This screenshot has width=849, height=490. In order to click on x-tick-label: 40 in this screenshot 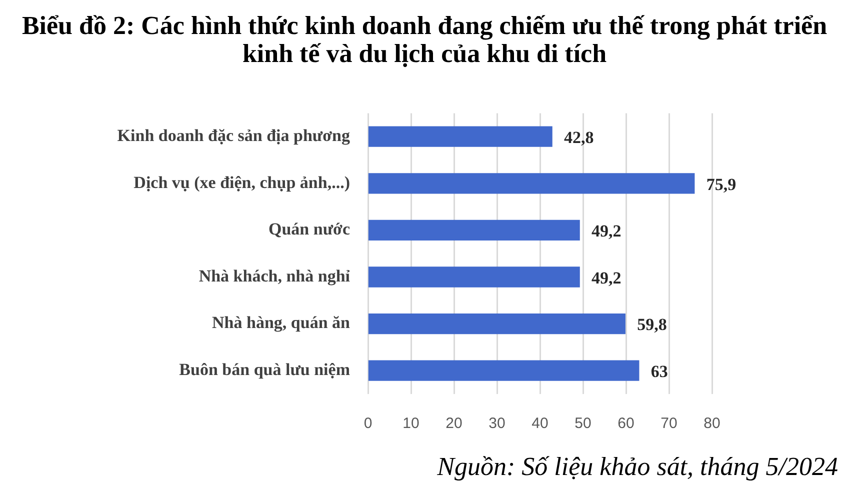, I will do `click(540, 423)`.